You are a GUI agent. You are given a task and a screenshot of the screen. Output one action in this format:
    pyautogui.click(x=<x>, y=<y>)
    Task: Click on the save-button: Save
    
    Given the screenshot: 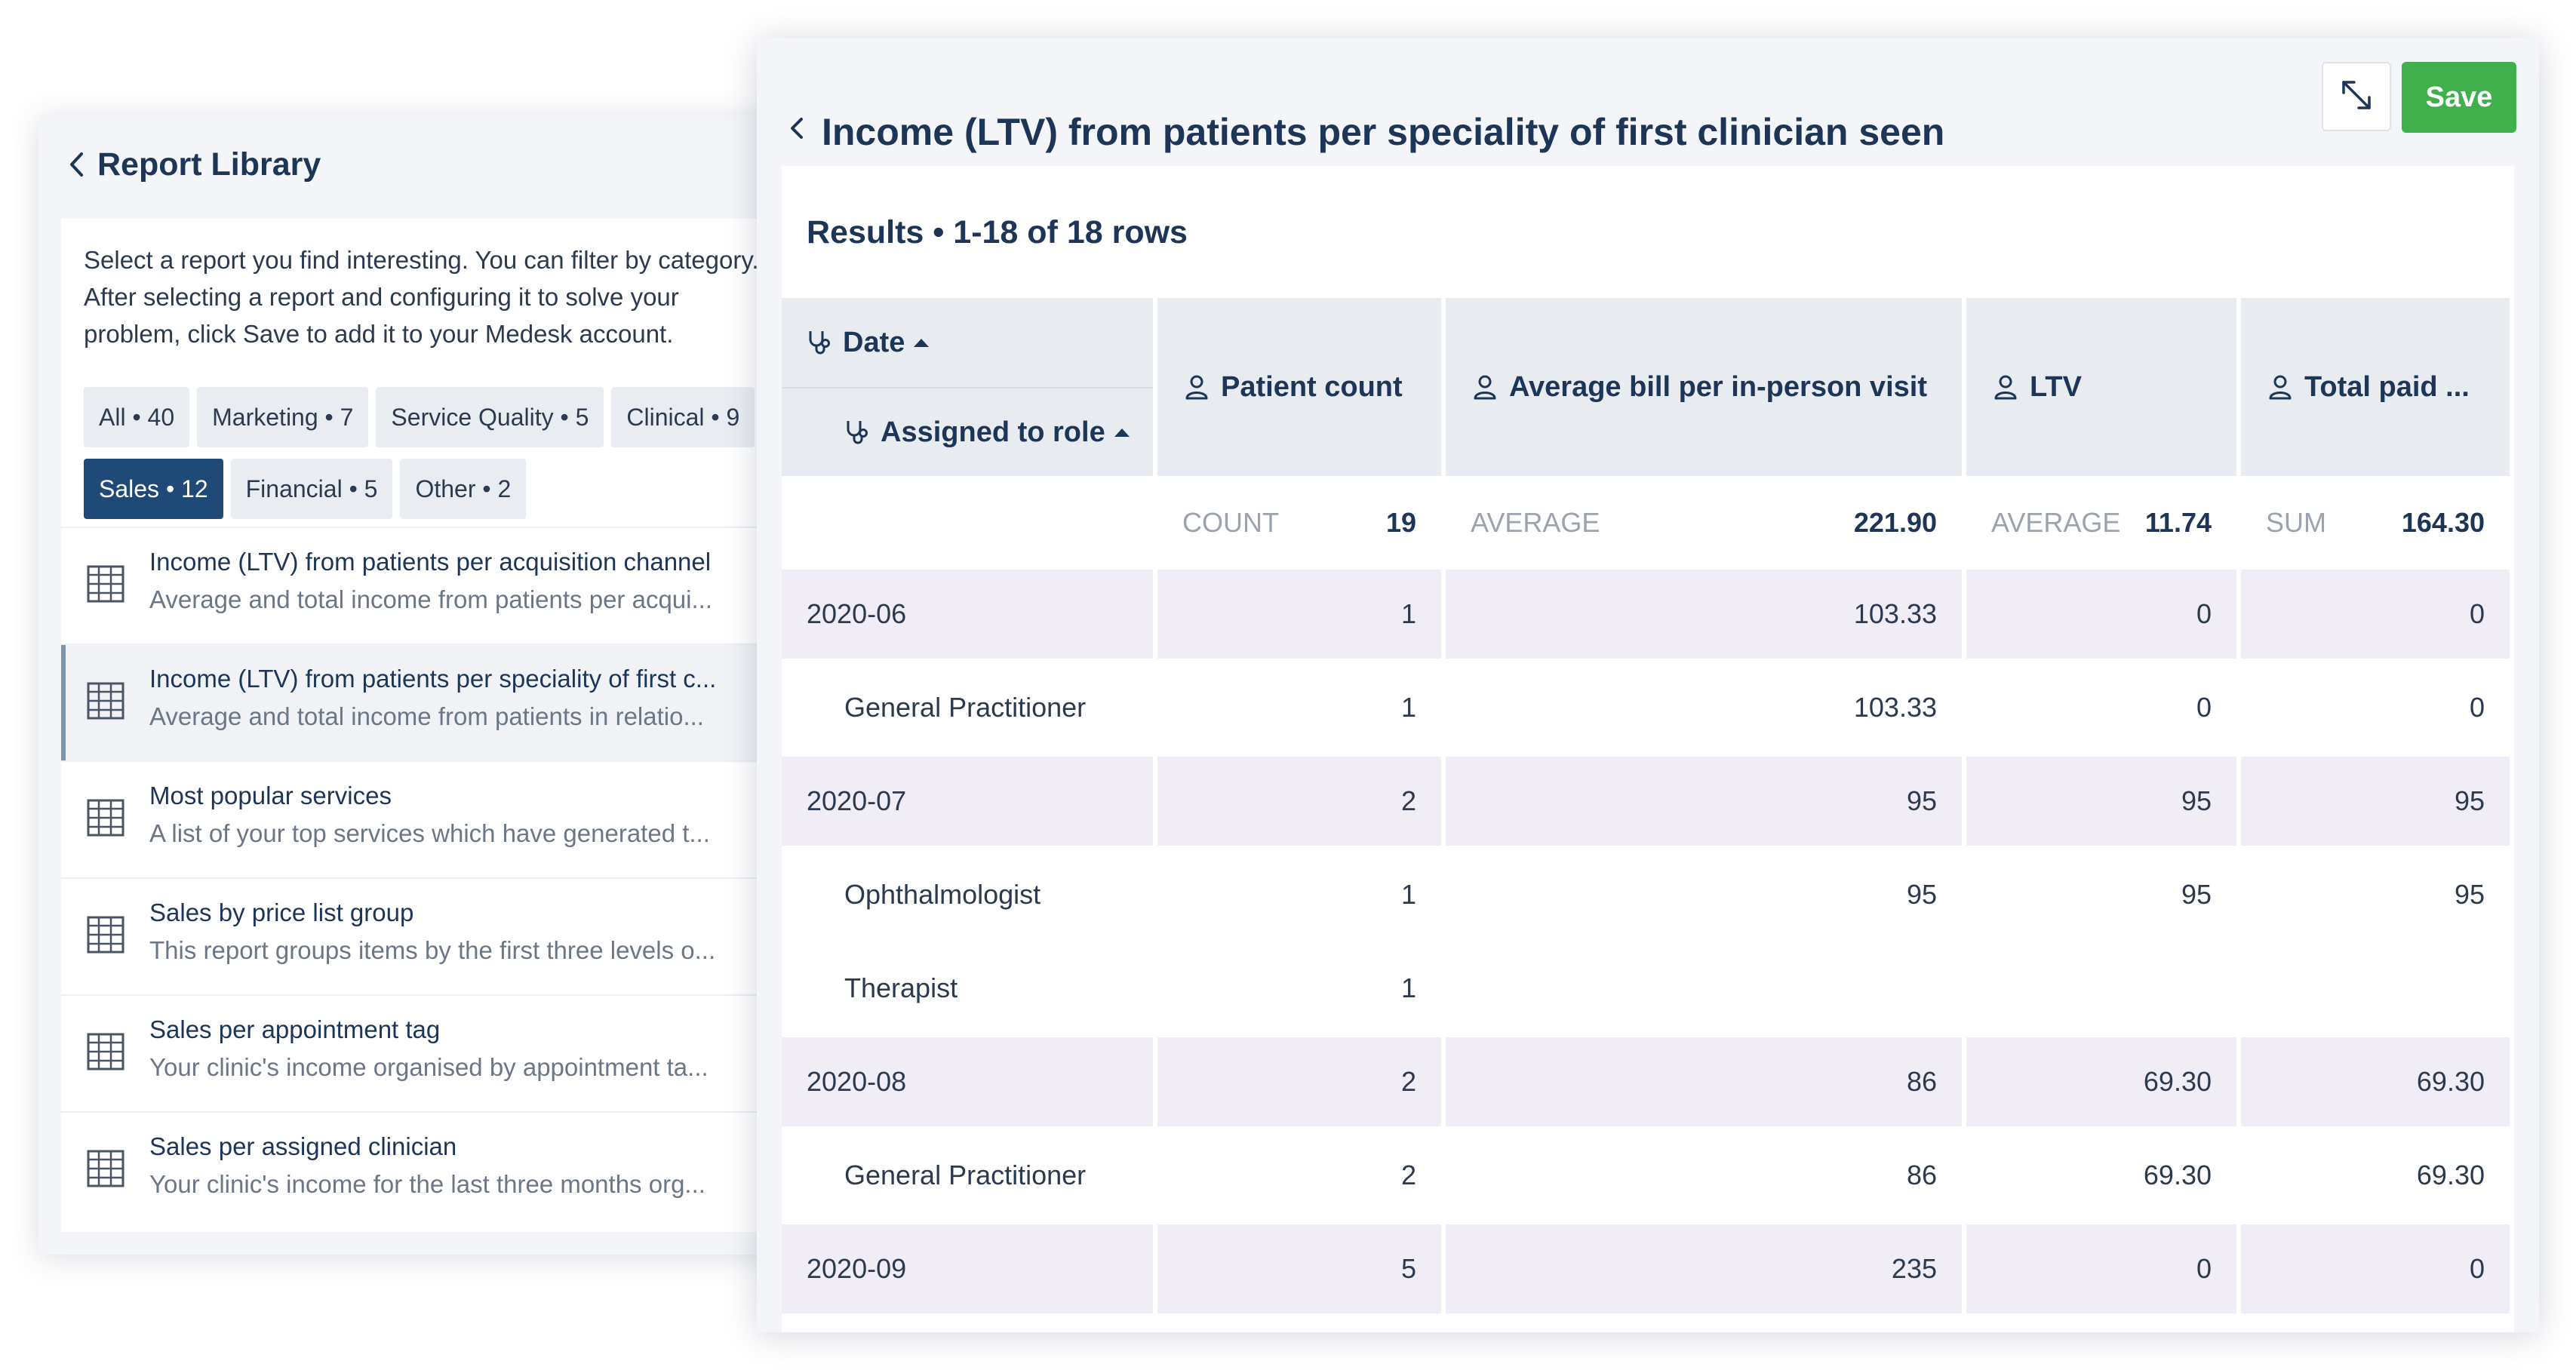 What is the action you would take?
    pyautogui.click(x=2459, y=98)
    